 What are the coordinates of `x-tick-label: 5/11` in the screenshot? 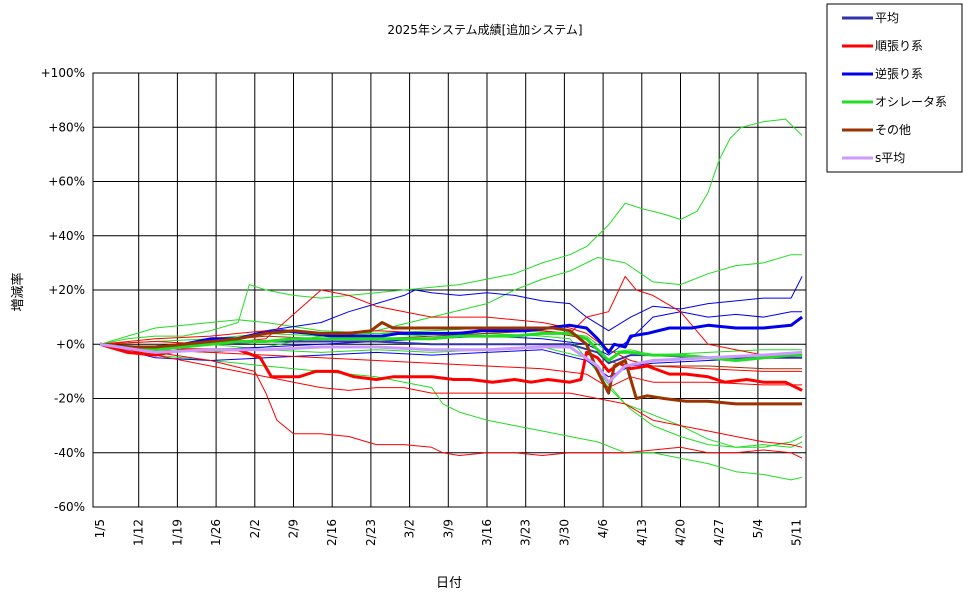 It's located at (797, 532).